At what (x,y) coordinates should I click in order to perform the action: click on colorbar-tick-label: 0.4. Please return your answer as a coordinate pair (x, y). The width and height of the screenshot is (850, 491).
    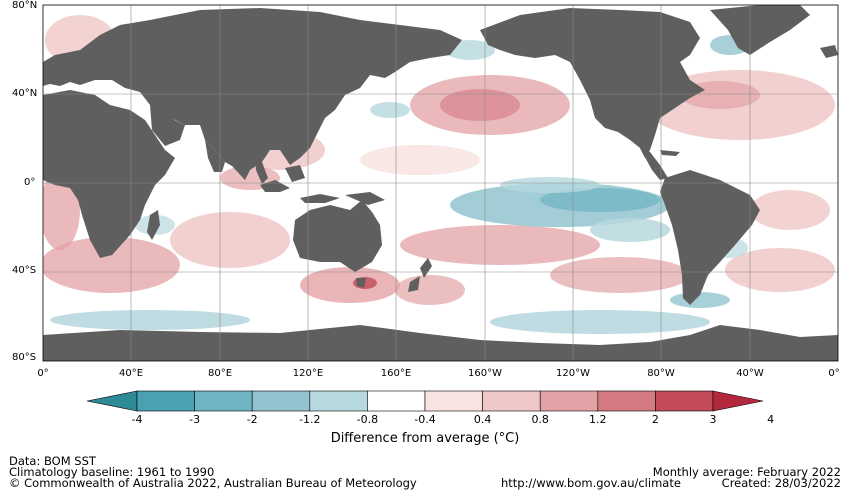
    Looking at the image, I should click on (482, 419).